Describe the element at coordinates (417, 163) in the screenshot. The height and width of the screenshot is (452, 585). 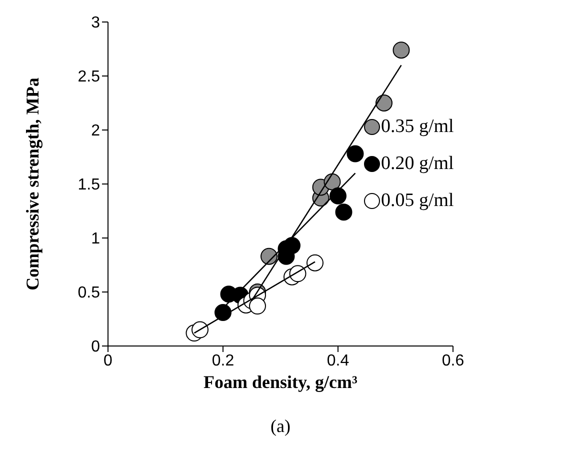
I see `legend-label: 0.20 g/ml` at that location.